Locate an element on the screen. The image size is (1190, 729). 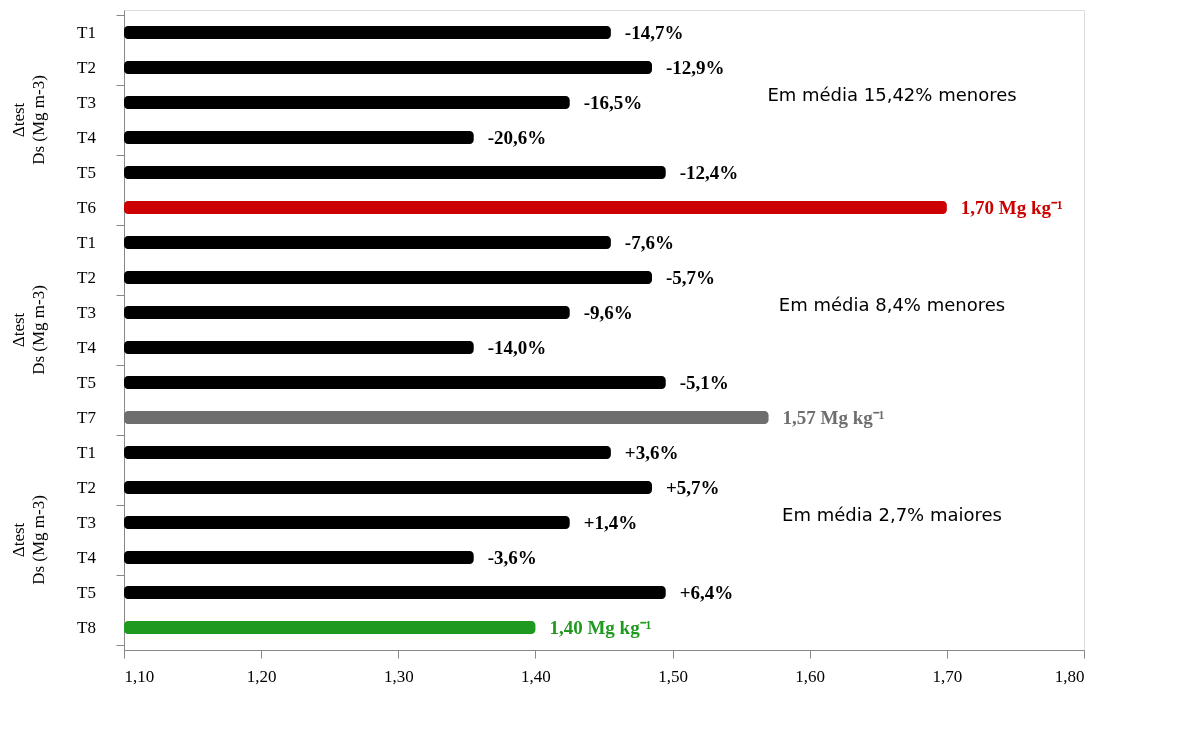
annotation: +1,4% is located at coordinates (610, 522).